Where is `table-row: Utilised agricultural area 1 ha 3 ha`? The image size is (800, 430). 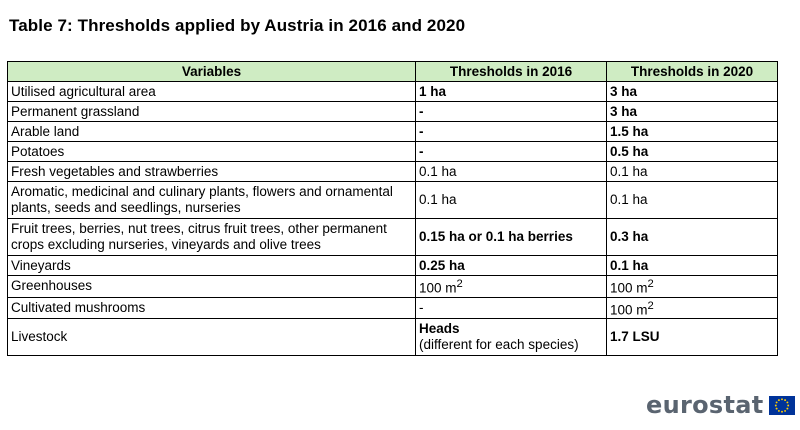
table-row: Utilised agricultural area 1 ha 3 ha is located at coordinates (392, 91).